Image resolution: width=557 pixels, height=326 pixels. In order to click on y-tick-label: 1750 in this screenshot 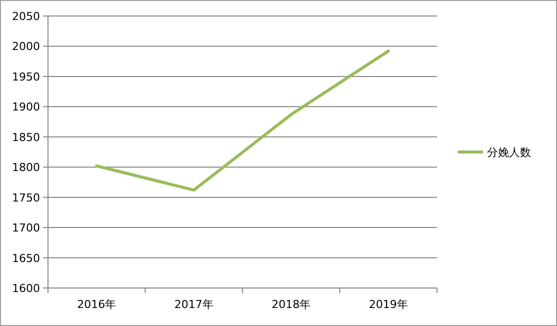, I will do `click(26, 197)`.